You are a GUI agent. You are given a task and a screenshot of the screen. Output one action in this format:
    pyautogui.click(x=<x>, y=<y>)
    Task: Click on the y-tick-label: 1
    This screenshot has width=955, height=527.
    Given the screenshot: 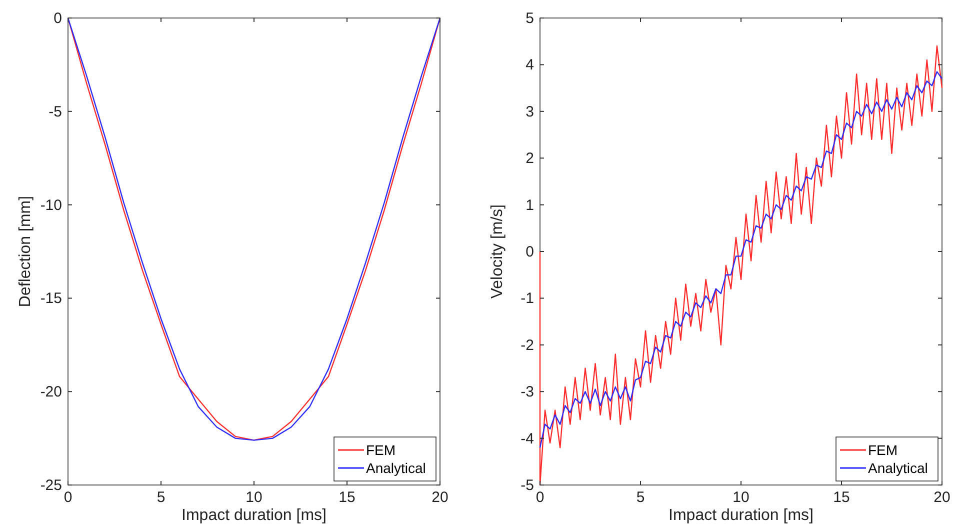 What is the action you would take?
    pyautogui.click(x=530, y=205)
    